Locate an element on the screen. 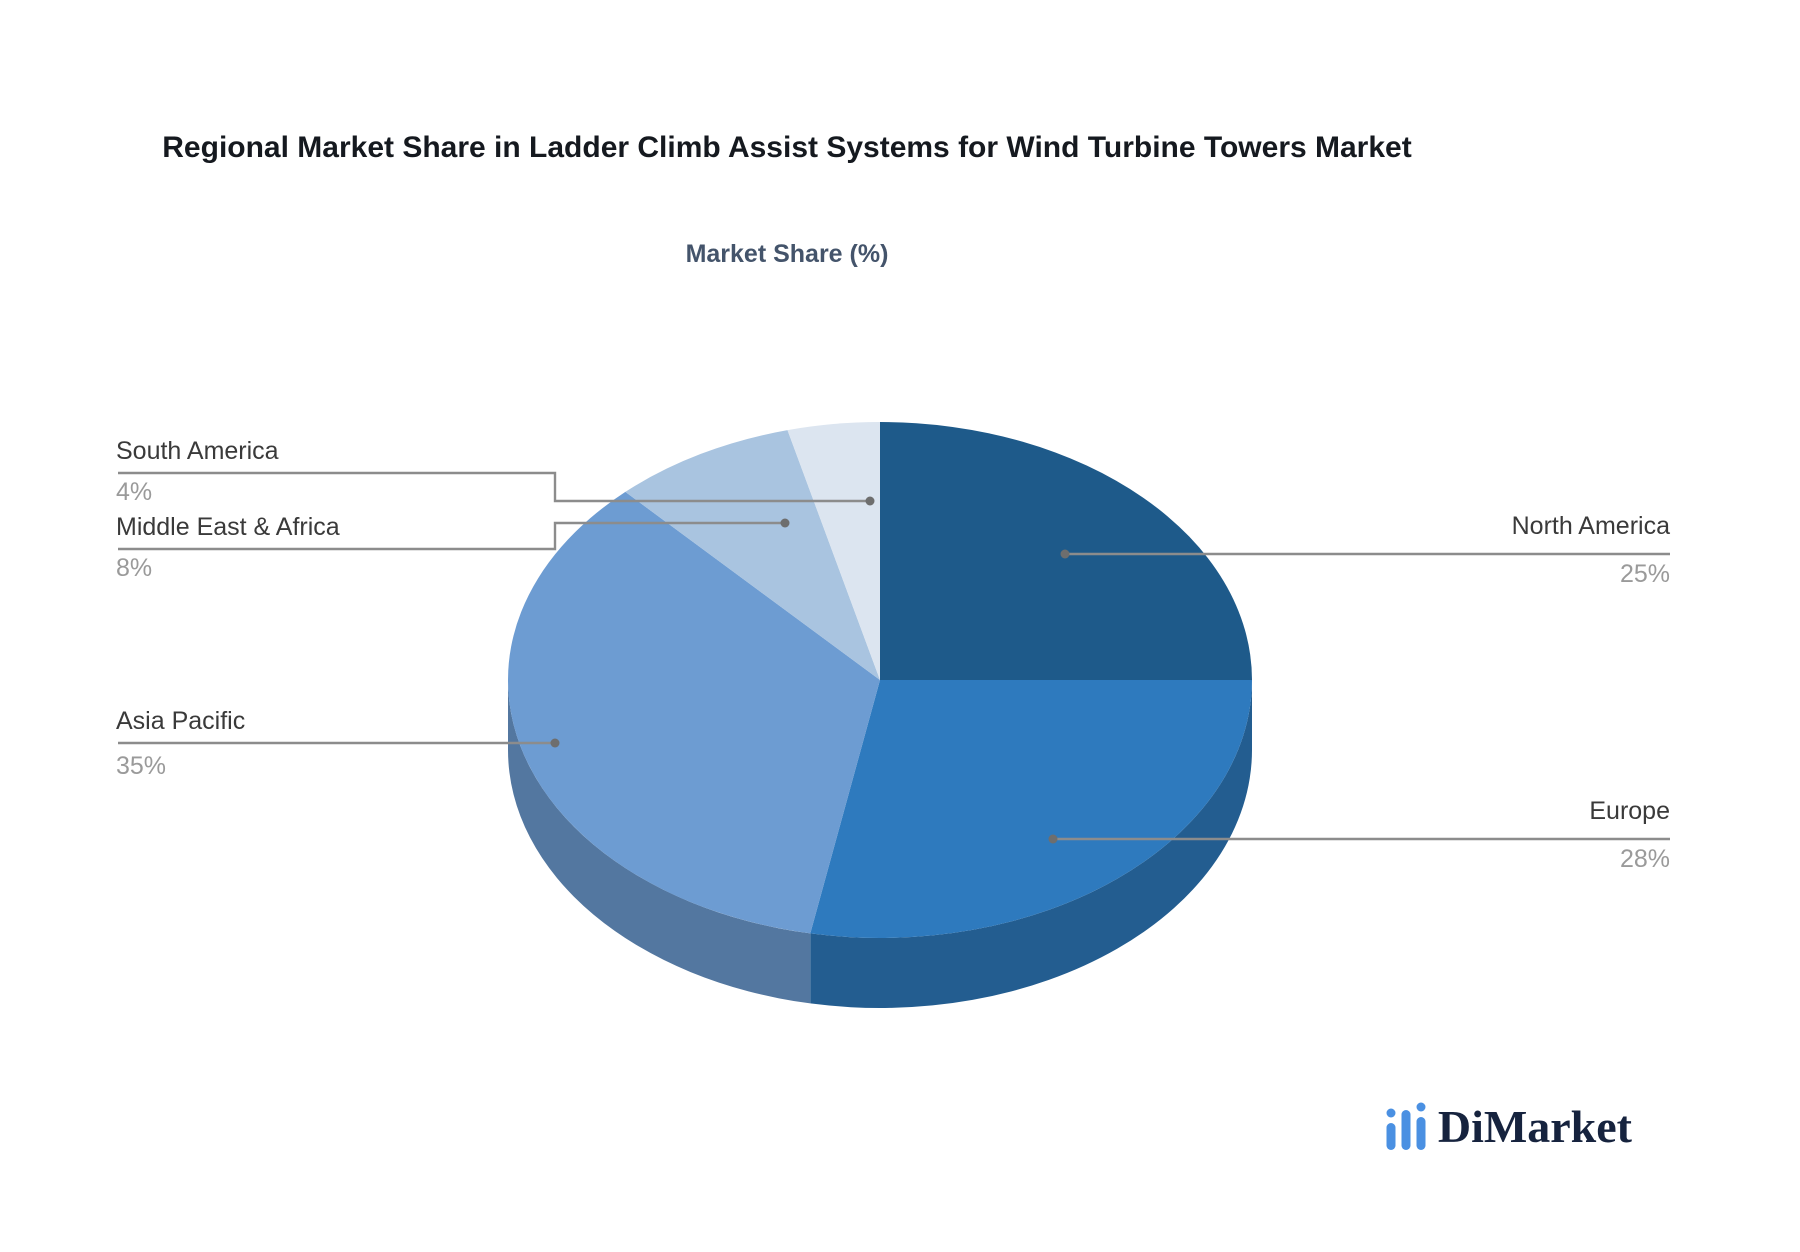 This screenshot has width=1800, height=1252. slice-label-europe: Europe is located at coordinates (1629, 811).